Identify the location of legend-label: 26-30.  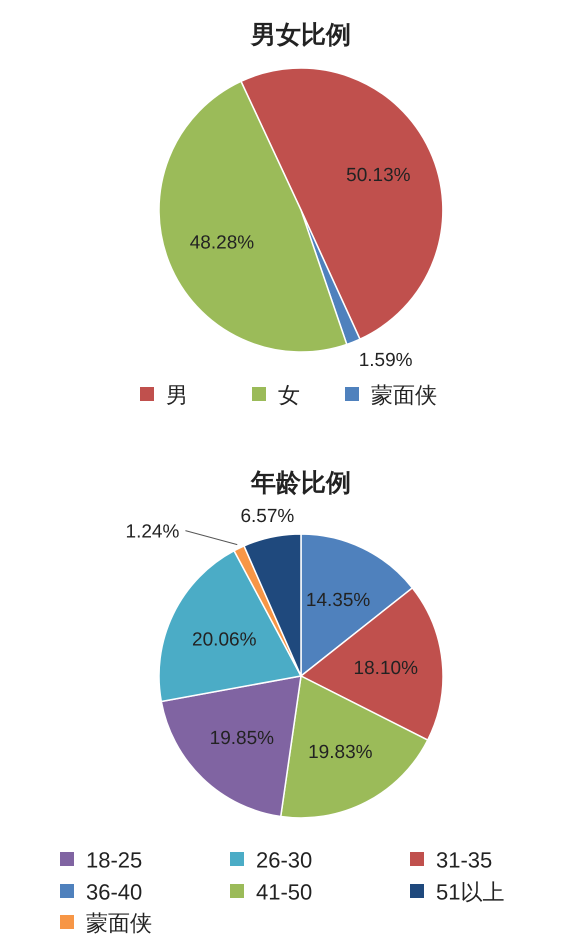
(284, 860).